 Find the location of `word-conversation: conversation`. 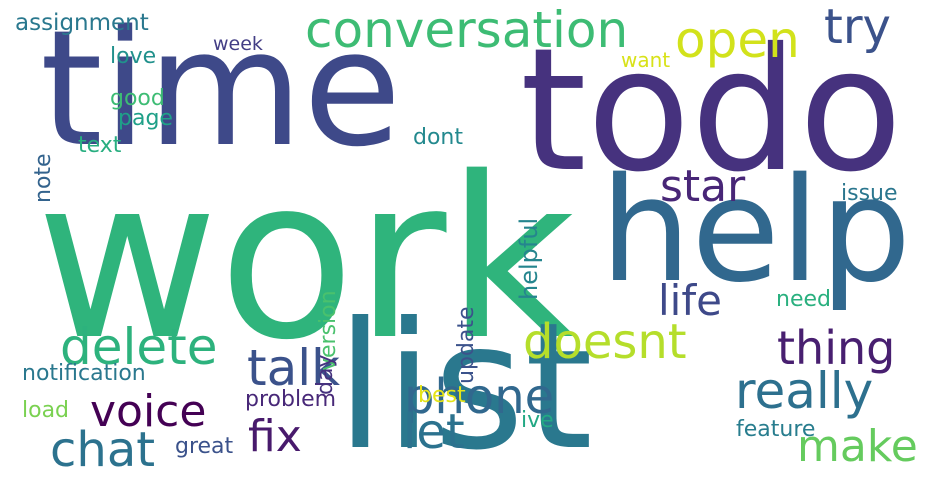

word-conversation: conversation is located at coordinates (467, 30).